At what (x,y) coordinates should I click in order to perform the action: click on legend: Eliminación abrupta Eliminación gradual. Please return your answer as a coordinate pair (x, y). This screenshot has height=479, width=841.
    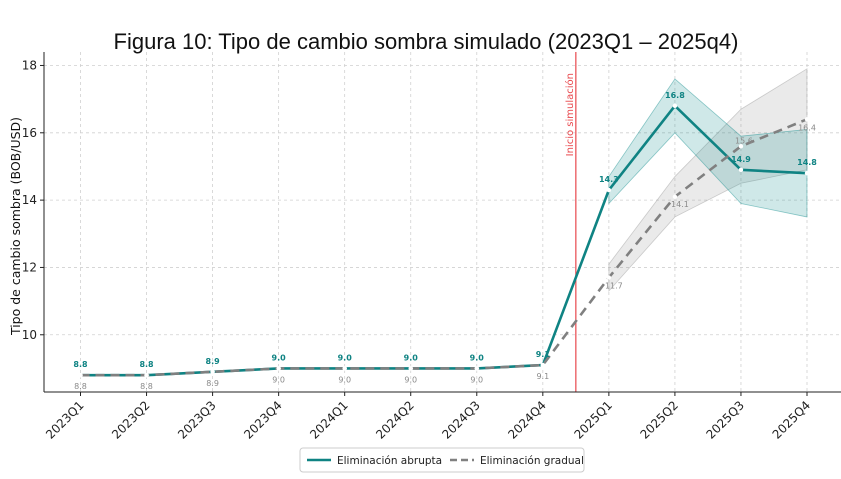
    Looking at the image, I should click on (442, 460).